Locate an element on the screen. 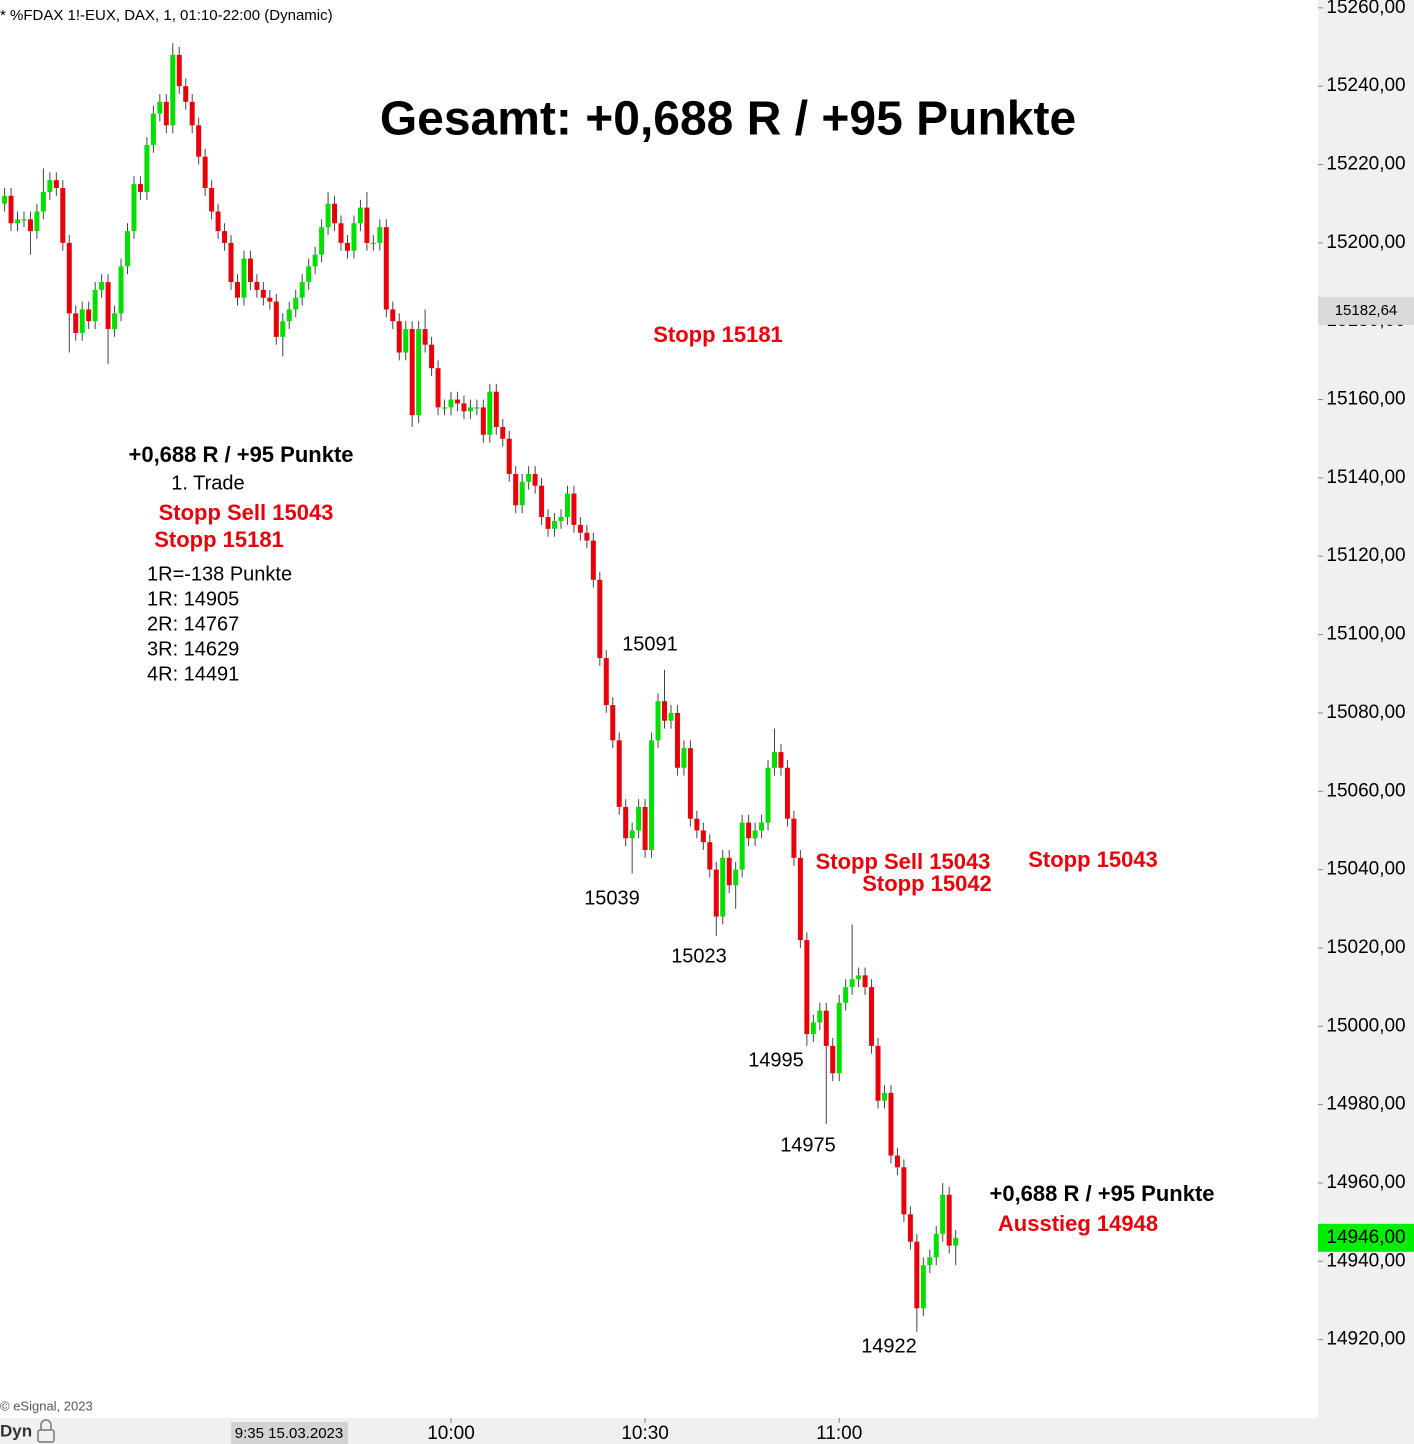 The image size is (1414, 1444). lock-shackle is located at coordinates (46, 1424).